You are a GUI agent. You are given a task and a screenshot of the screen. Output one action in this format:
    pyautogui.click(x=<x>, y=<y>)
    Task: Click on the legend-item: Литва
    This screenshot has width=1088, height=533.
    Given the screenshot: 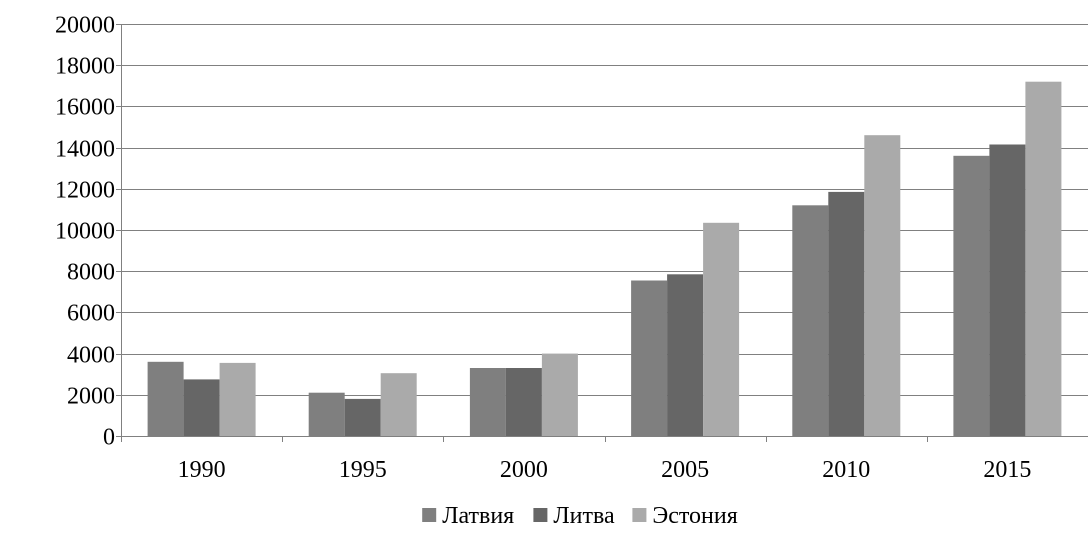 What is the action you would take?
    pyautogui.click(x=574, y=516)
    